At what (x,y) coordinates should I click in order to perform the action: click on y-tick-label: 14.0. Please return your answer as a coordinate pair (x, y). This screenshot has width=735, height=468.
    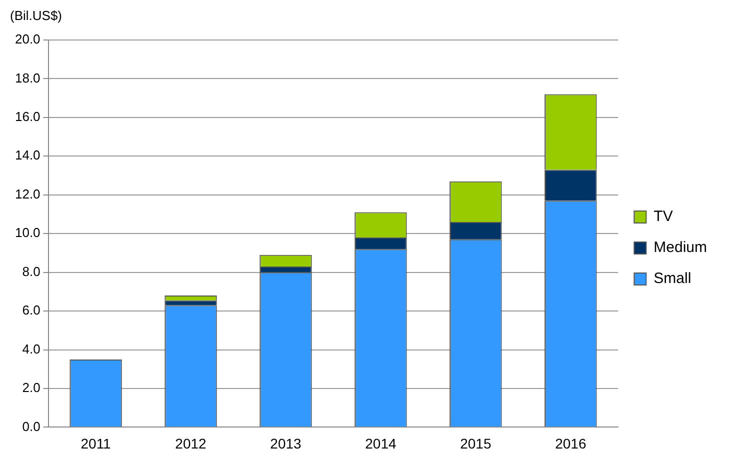
    Looking at the image, I should click on (27, 155).